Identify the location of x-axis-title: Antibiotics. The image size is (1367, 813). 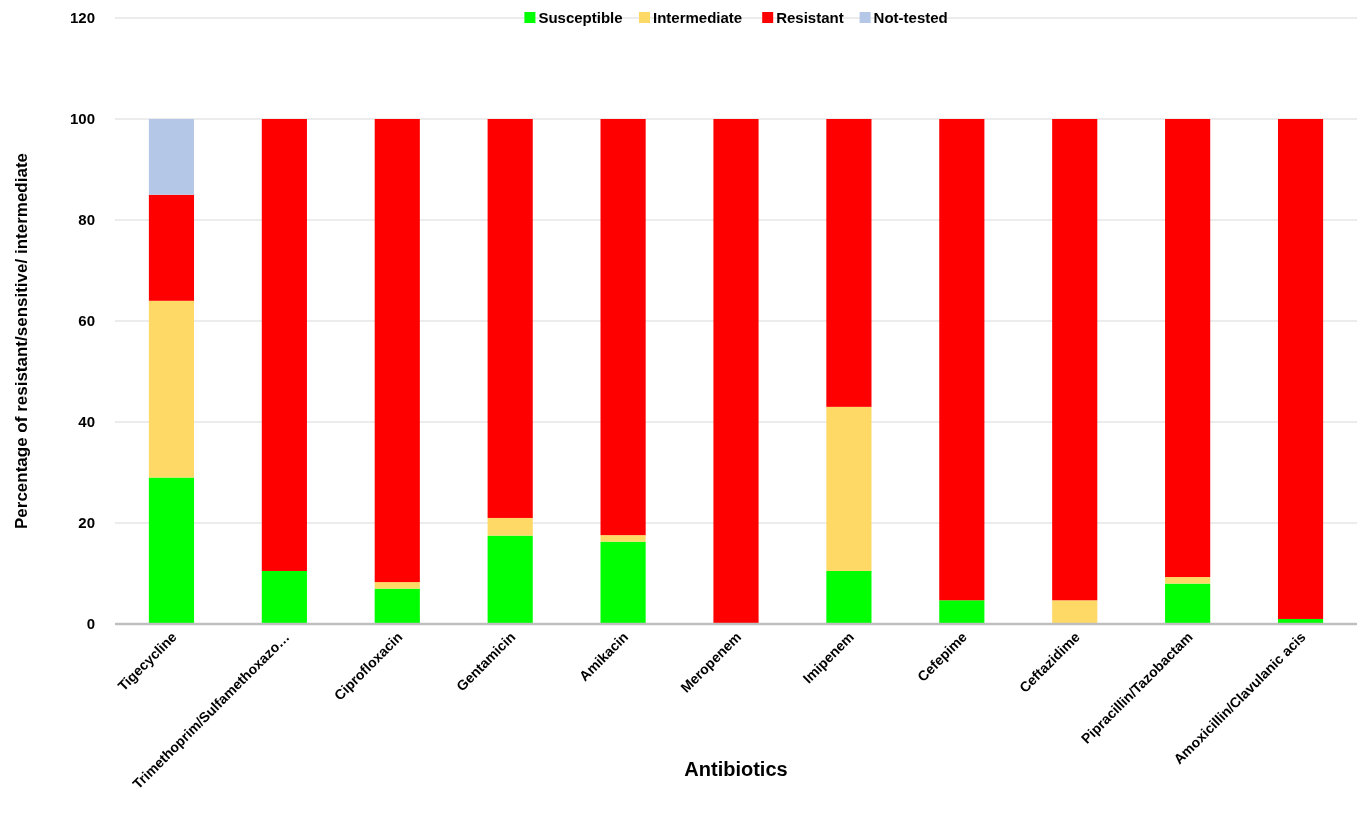
(736, 769).